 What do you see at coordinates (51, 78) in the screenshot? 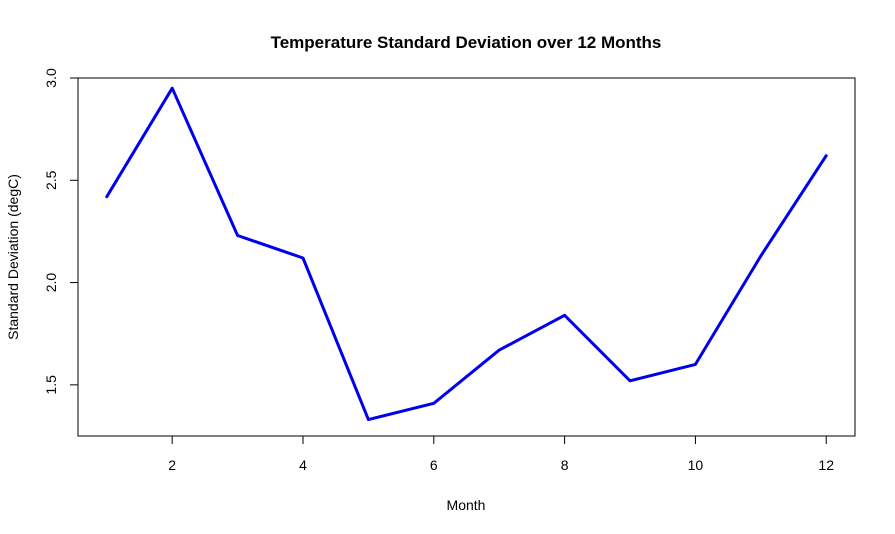
I see `y-tick-label: 3.0` at bounding box center [51, 78].